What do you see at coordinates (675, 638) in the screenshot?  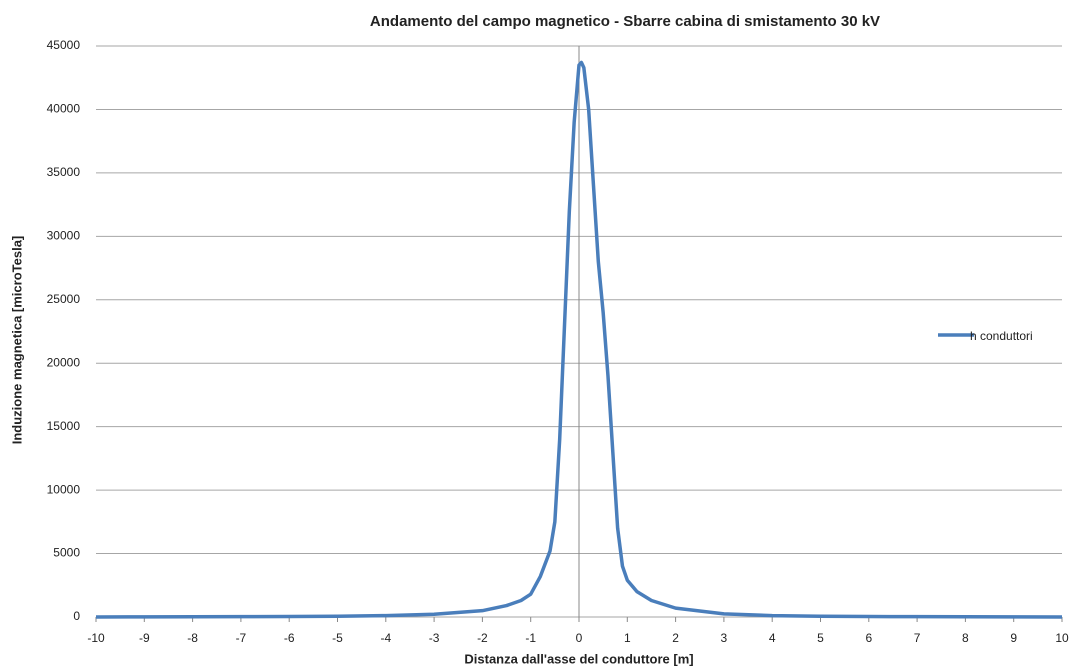 I see `x-tick-label: 2` at bounding box center [675, 638].